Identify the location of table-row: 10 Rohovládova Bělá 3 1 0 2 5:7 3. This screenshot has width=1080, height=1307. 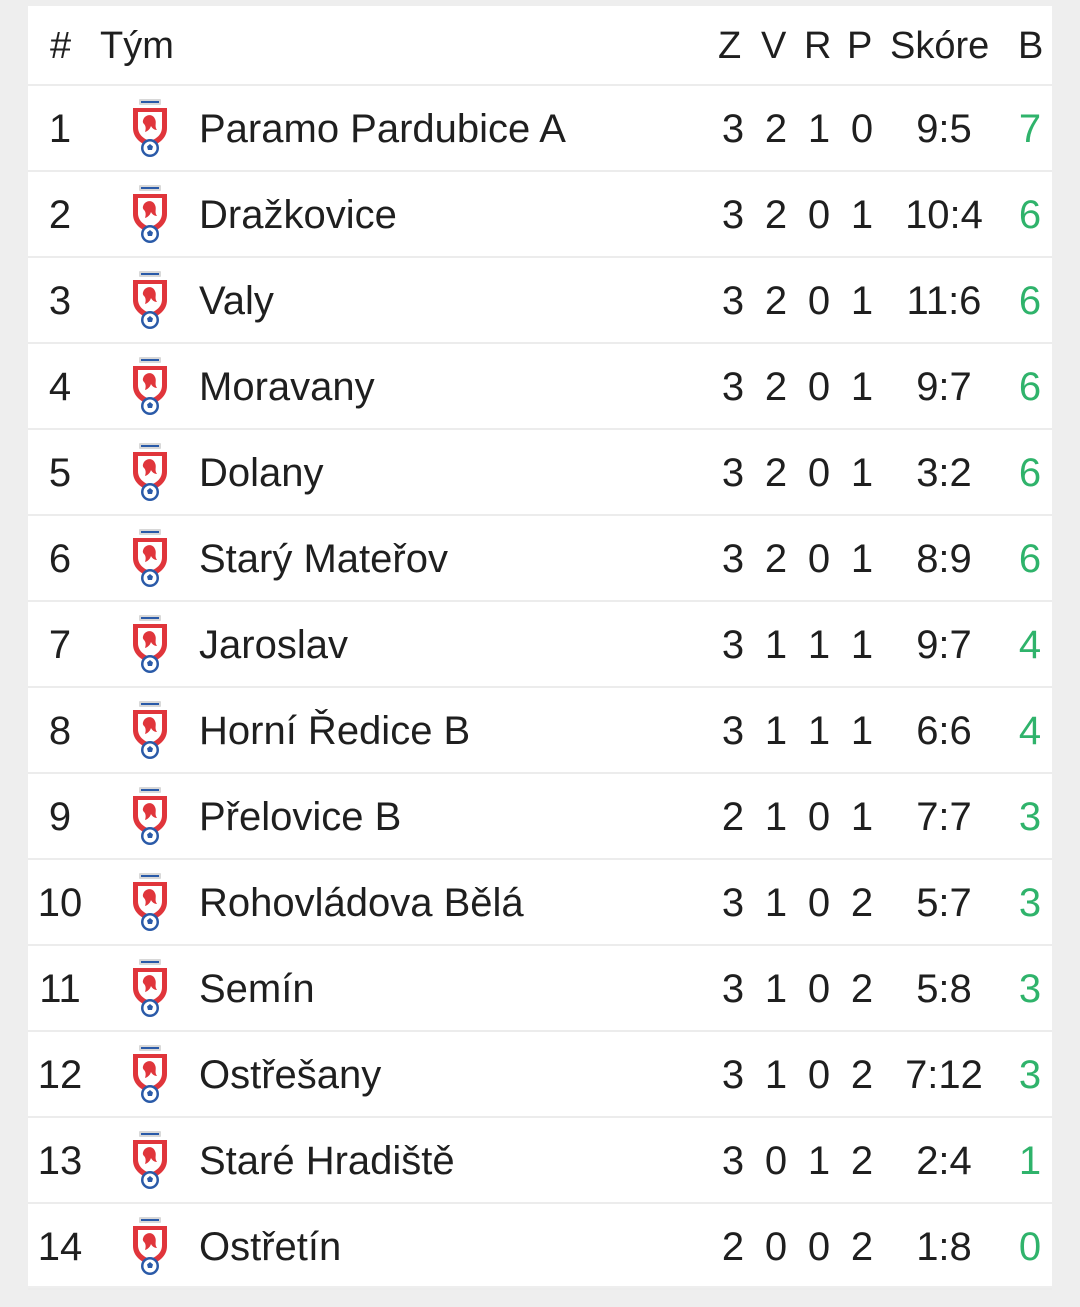
(540, 903).